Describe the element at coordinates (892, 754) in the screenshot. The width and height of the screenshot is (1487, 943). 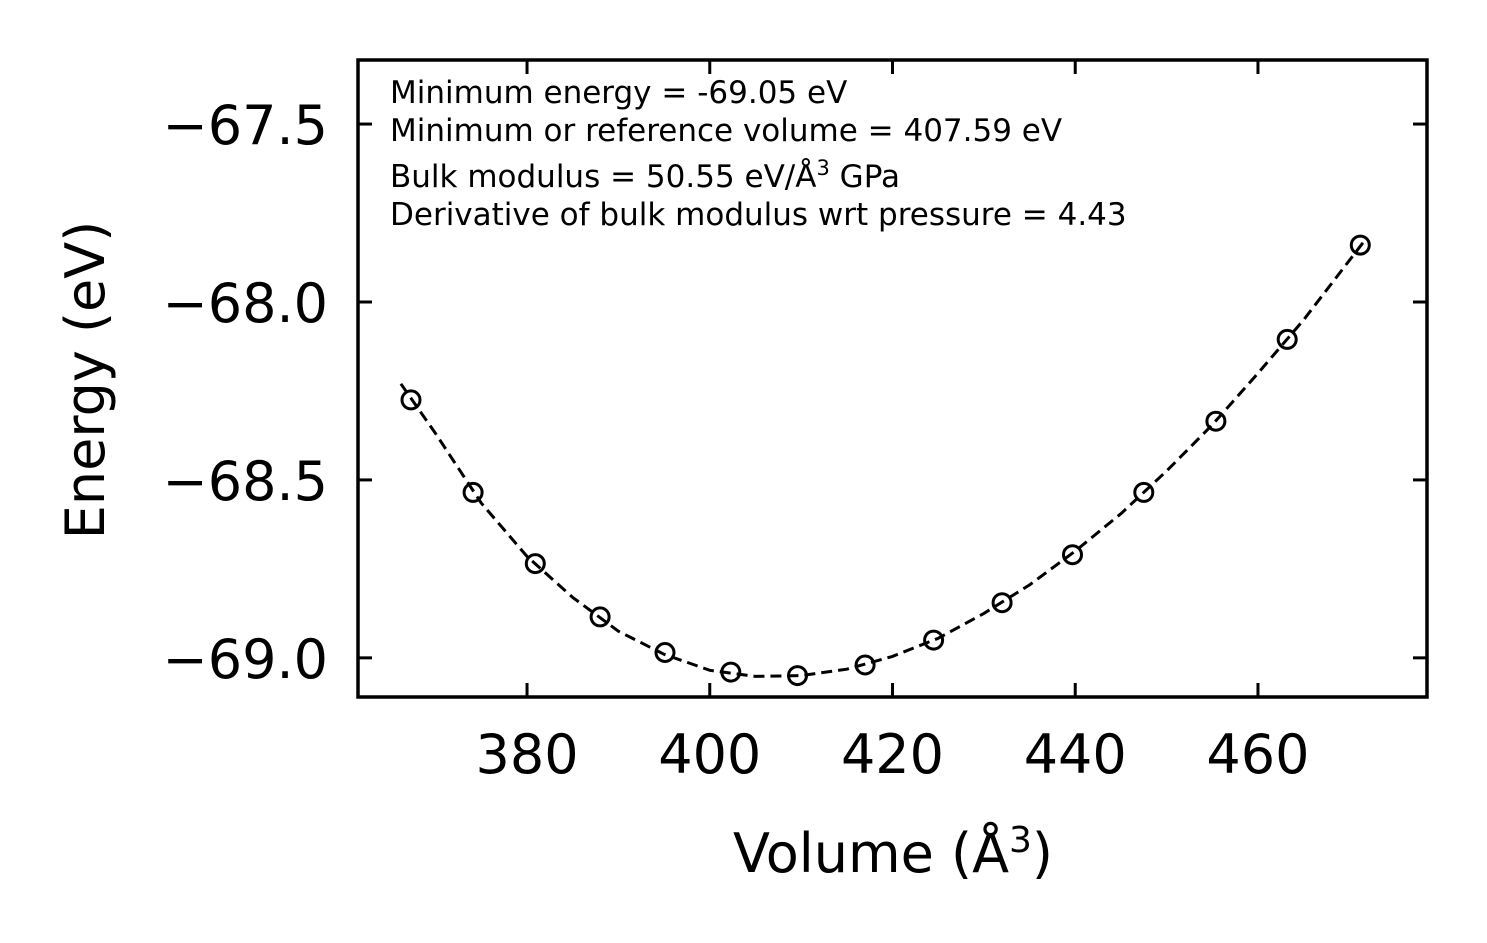
I see `x-tick-label: 420` at that location.